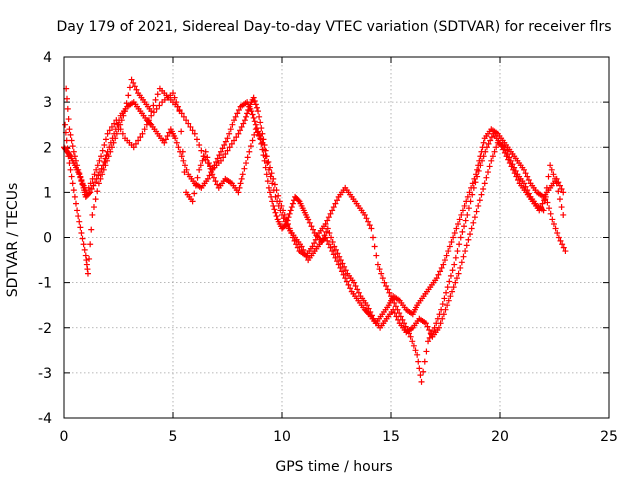  I want to click on x-axis-label: GPS time / hours, so click(333, 467).